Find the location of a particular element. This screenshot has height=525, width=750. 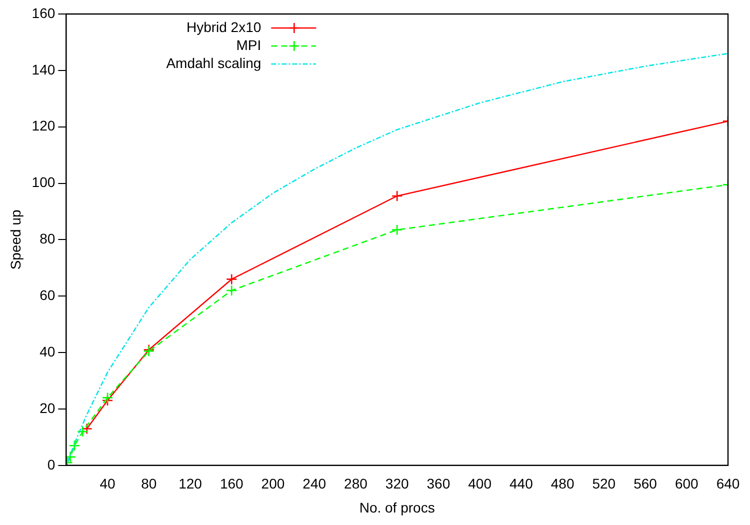

x-axis-title: No. of procs is located at coordinates (397, 507).